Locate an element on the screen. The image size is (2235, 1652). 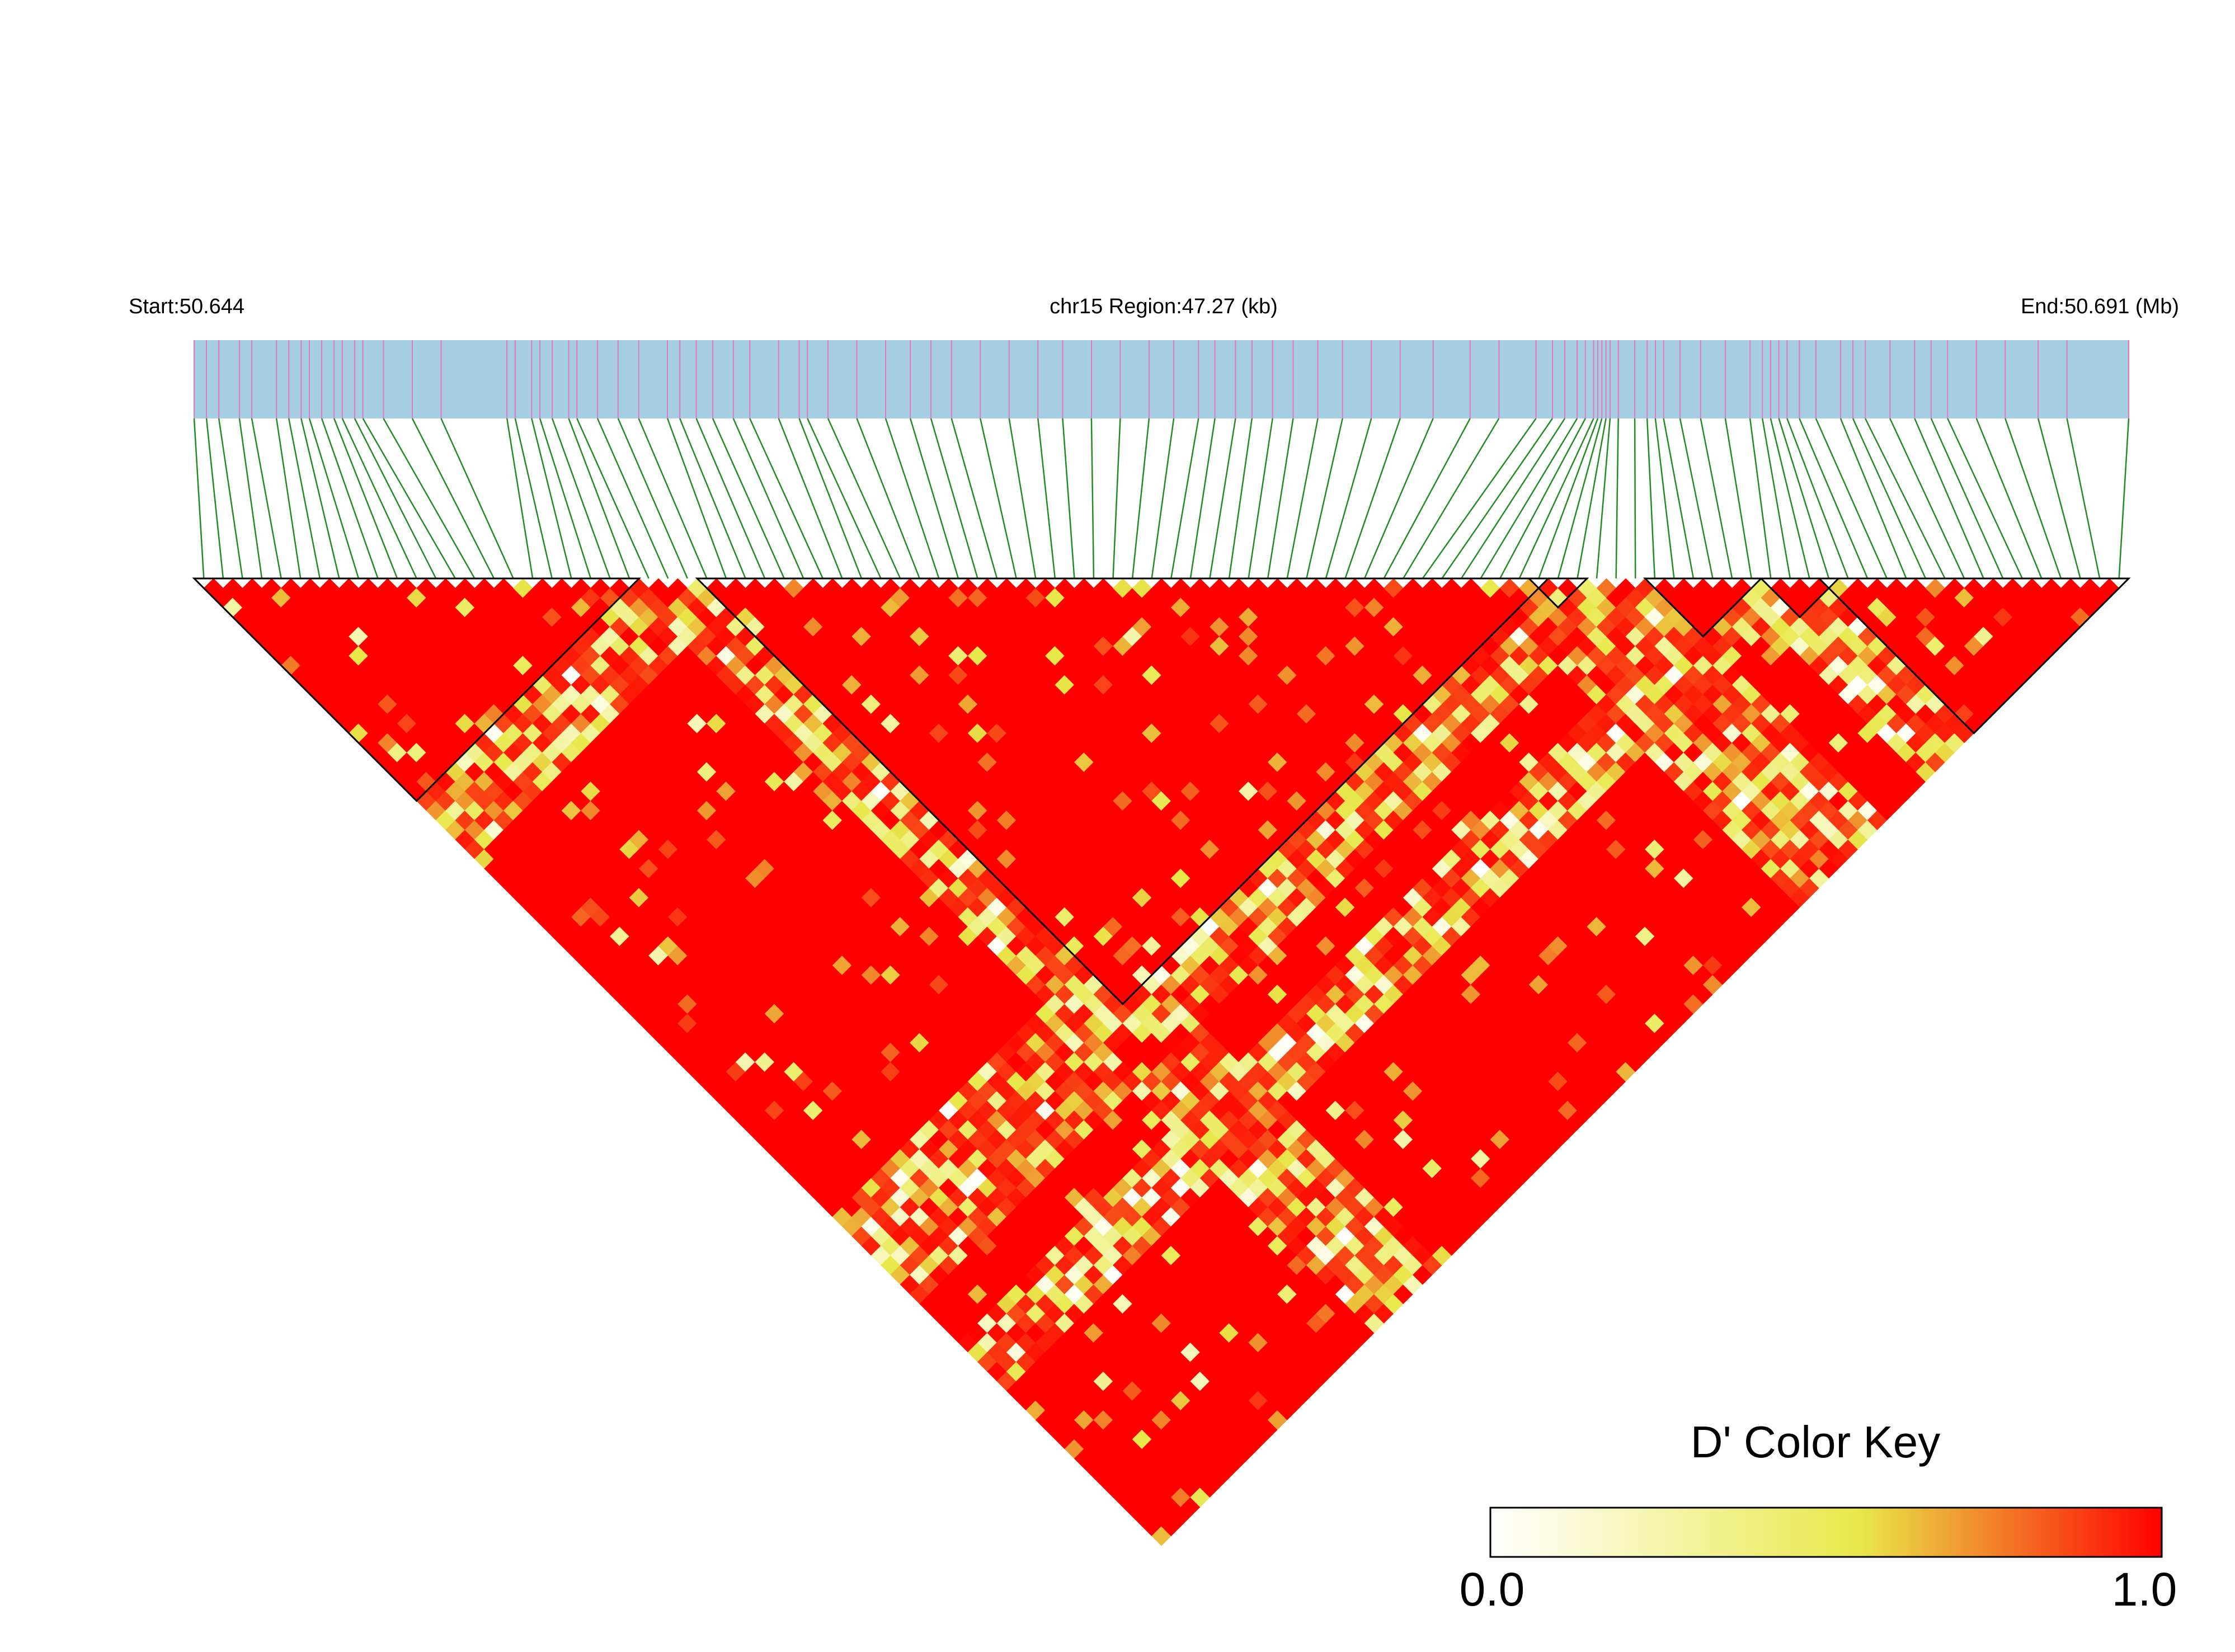
start-label: Start:50.644 is located at coordinates (186, 306).